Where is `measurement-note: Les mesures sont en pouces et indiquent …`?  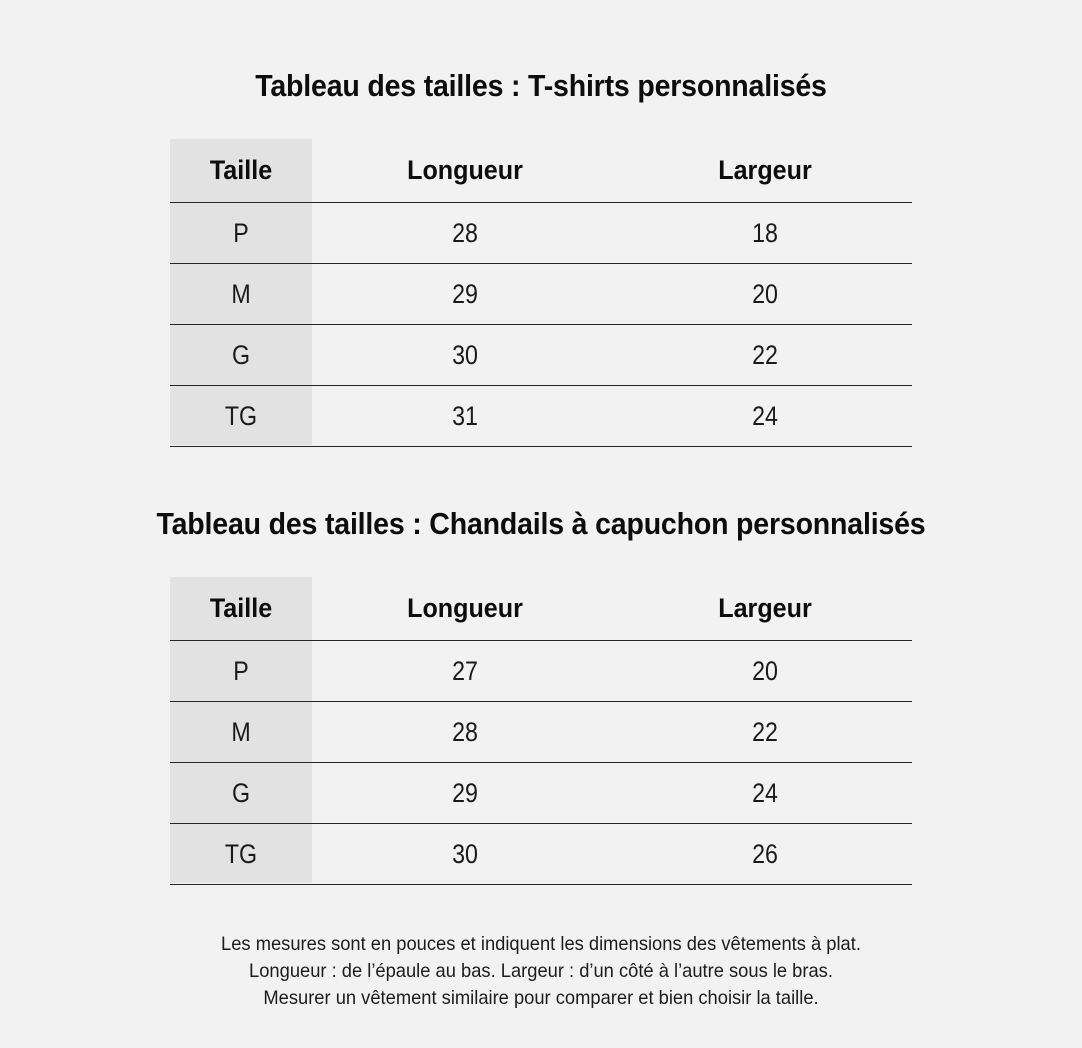 measurement-note: Les mesures sont en pouces et indiquent … is located at coordinates (541, 971).